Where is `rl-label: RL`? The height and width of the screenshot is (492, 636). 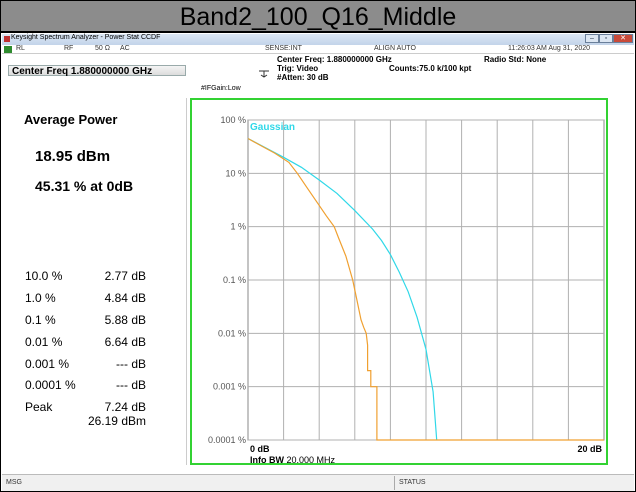
rl-label: RL is located at coordinates (20, 48).